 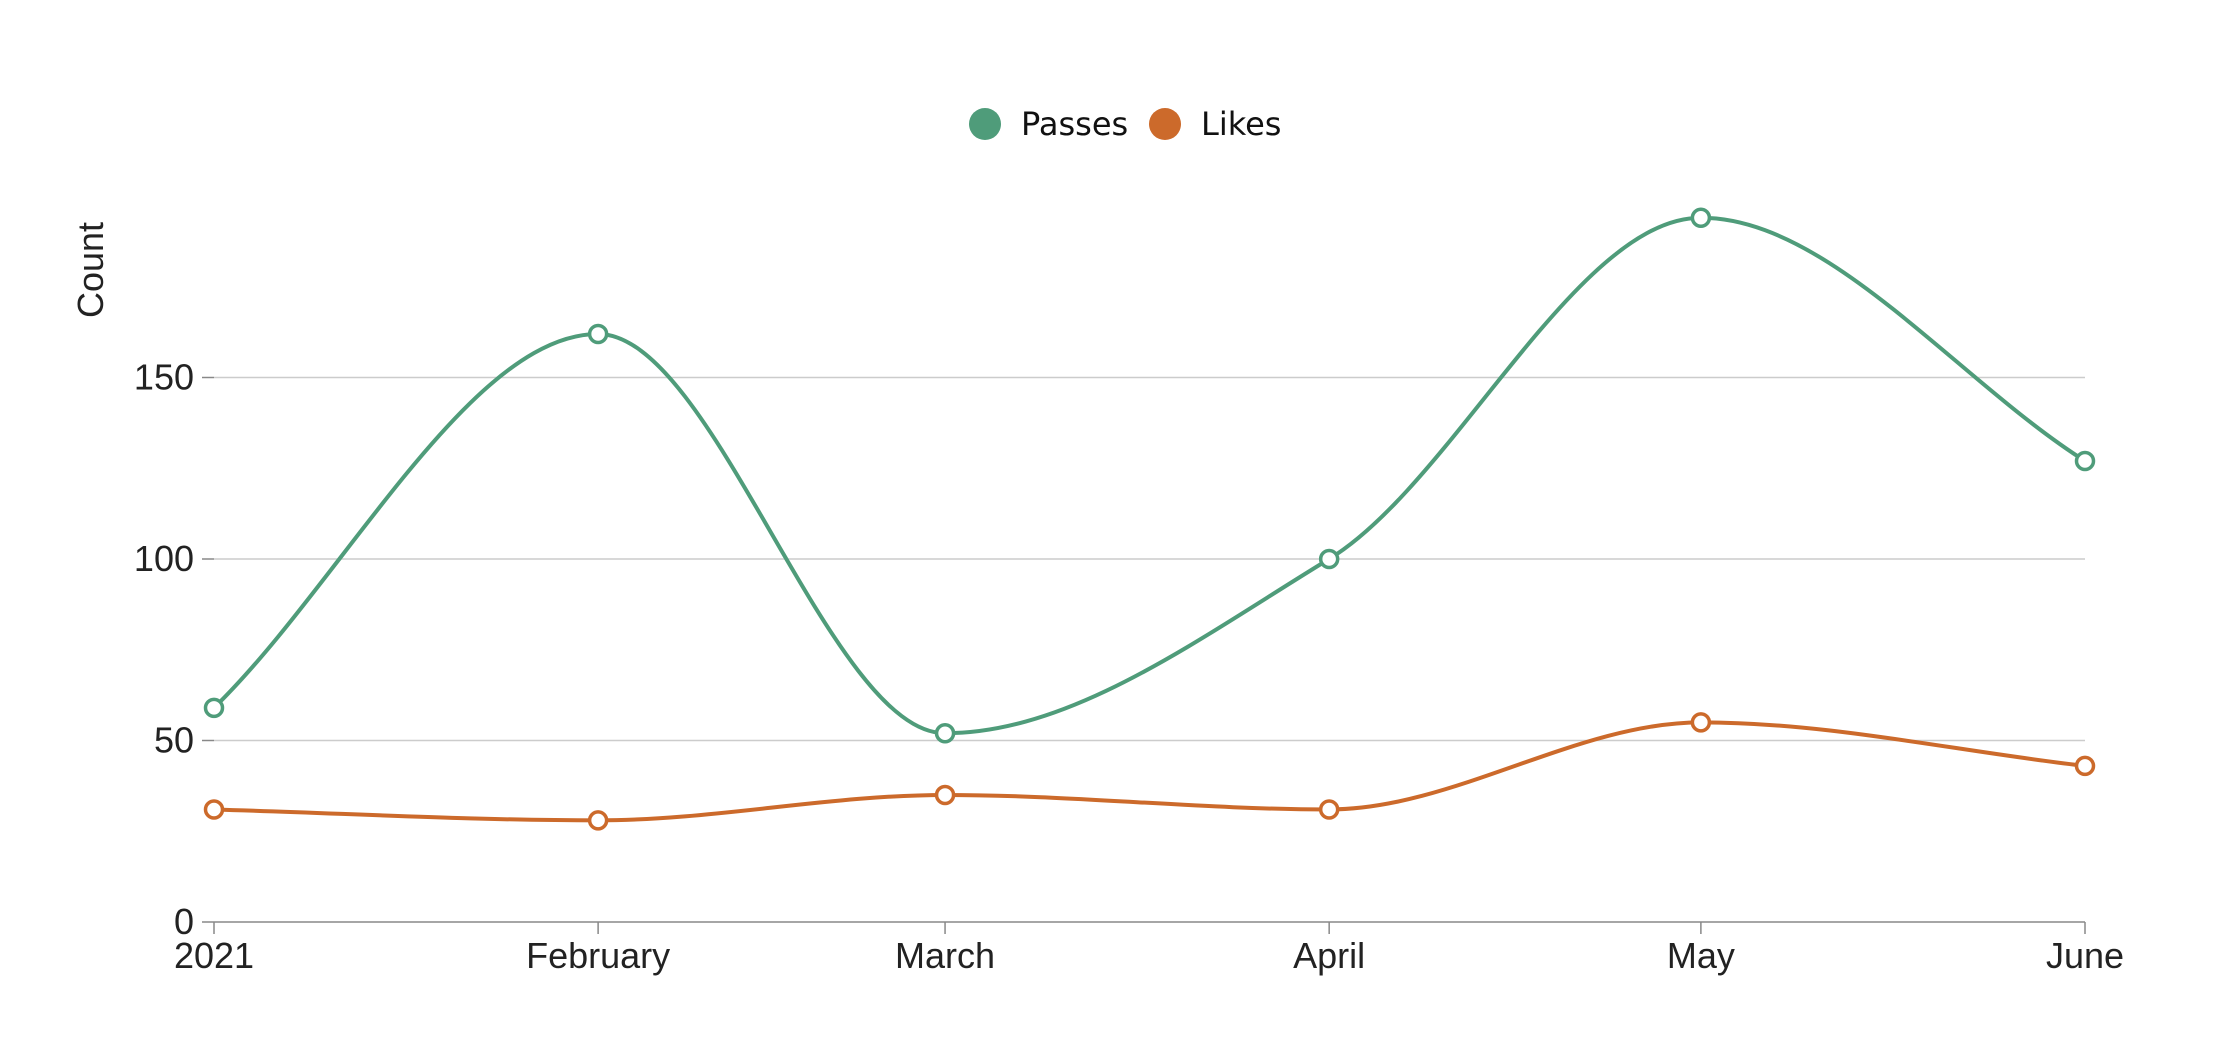 What do you see at coordinates (184, 921) in the screenshot?
I see `y-tick-label: 0` at bounding box center [184, 921].